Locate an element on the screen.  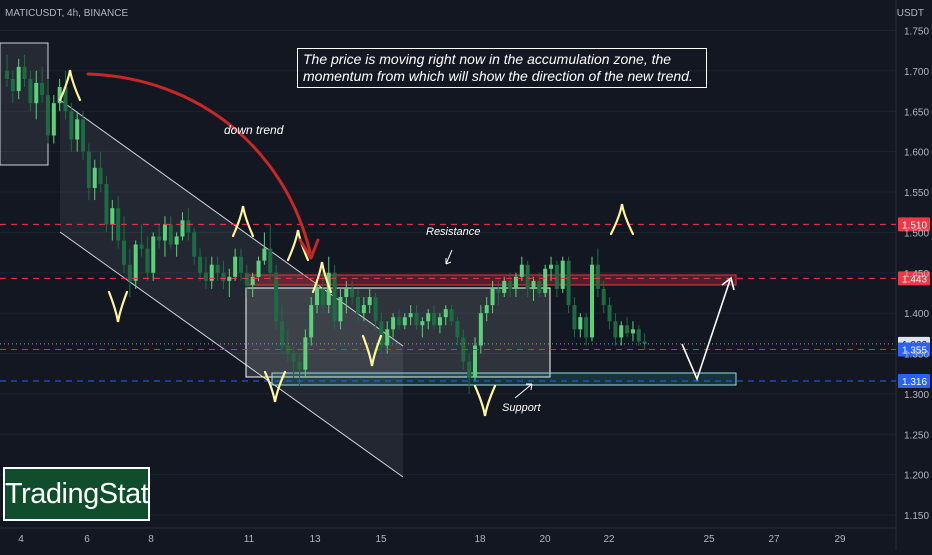
resistance-pointer is located at coordinates (449, 257).